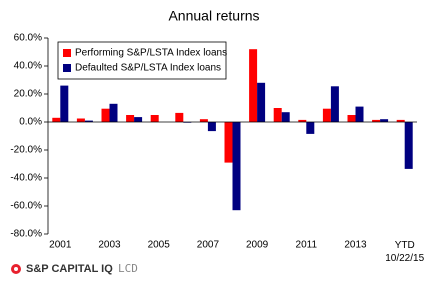 Image resolution: width=427 pixels, height=289 pixels. I want to click on x-tick-label: 2009, so click(257, 245).